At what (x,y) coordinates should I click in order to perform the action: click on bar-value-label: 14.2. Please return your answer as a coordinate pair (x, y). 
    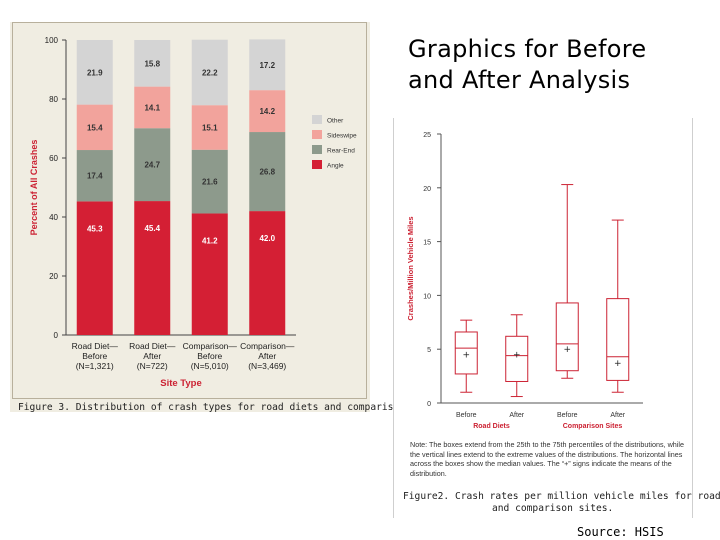
    Looking at the image, I should click on (267, 111).